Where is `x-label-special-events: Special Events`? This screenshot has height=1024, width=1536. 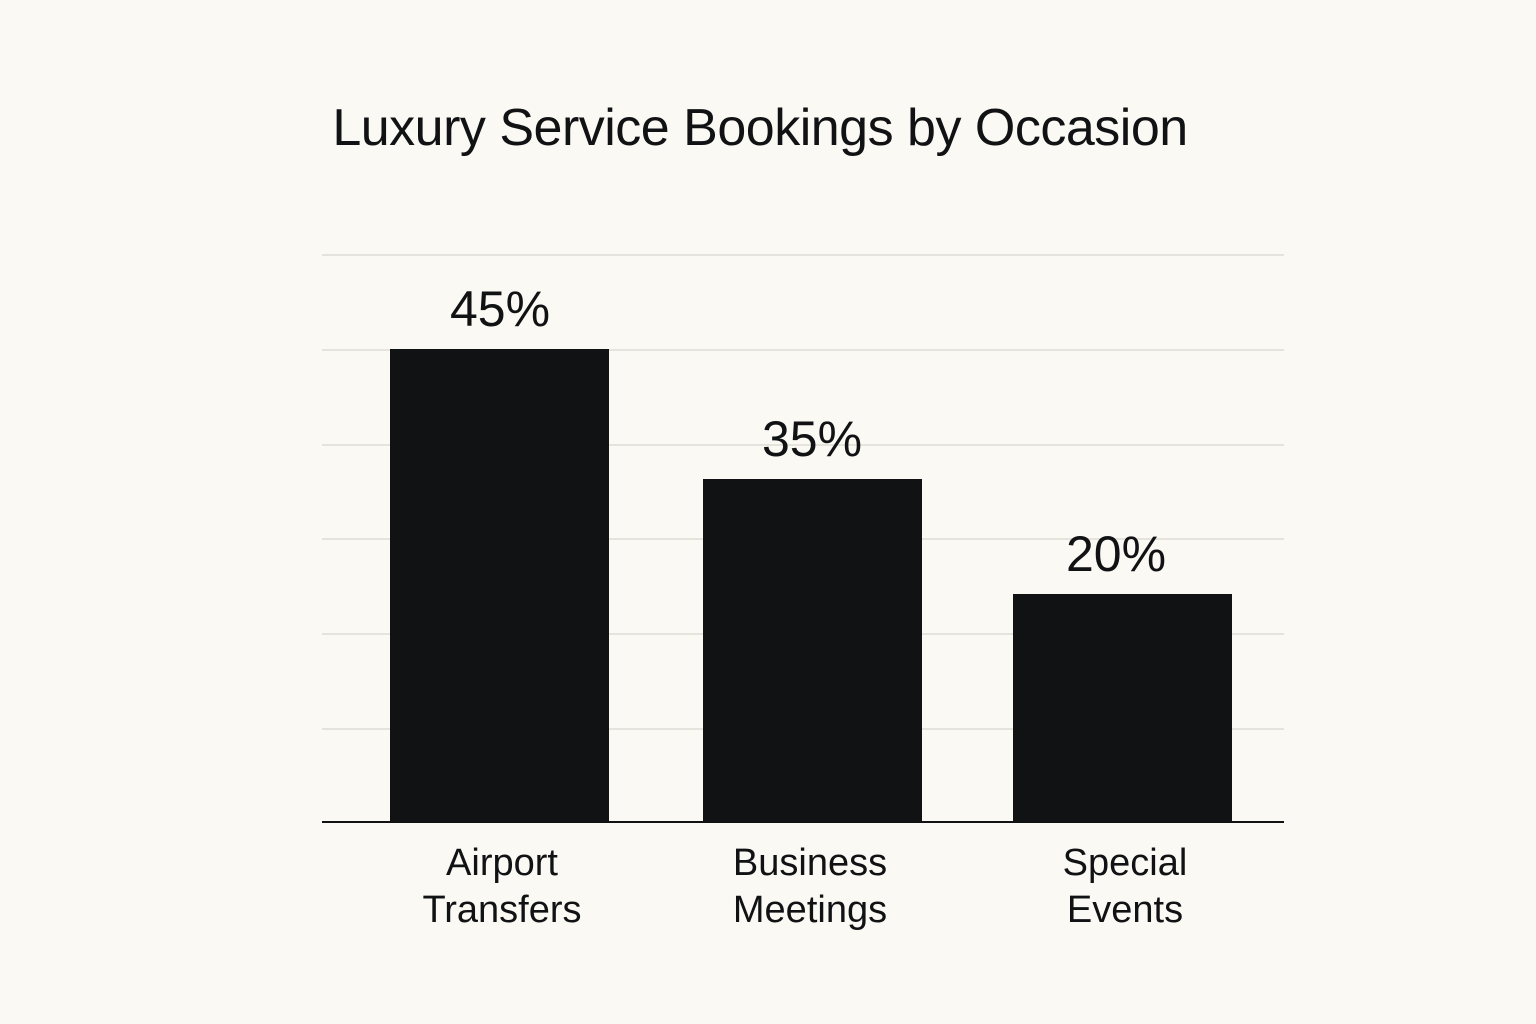 x-label-special-events: Special Events is located at coordinates (1125, 887).